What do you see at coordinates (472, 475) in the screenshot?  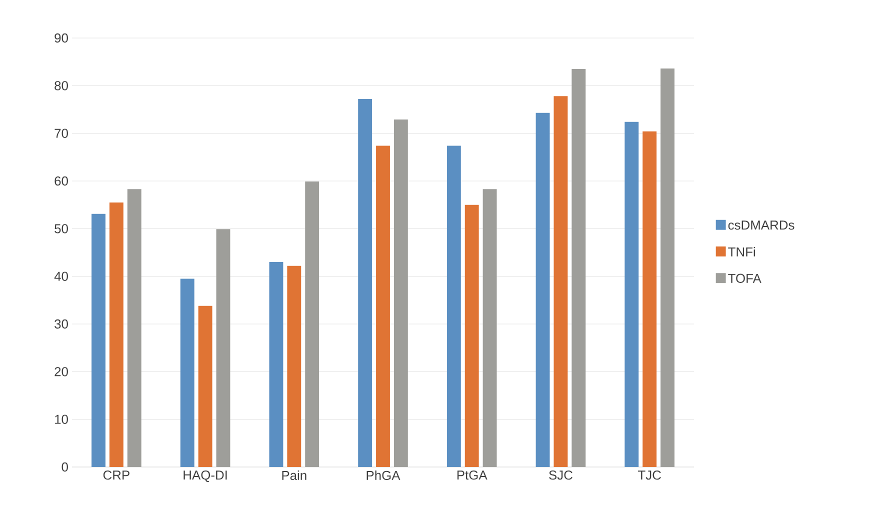 I see `x-tick-label: PtGA` at bounding box center [472, 475].